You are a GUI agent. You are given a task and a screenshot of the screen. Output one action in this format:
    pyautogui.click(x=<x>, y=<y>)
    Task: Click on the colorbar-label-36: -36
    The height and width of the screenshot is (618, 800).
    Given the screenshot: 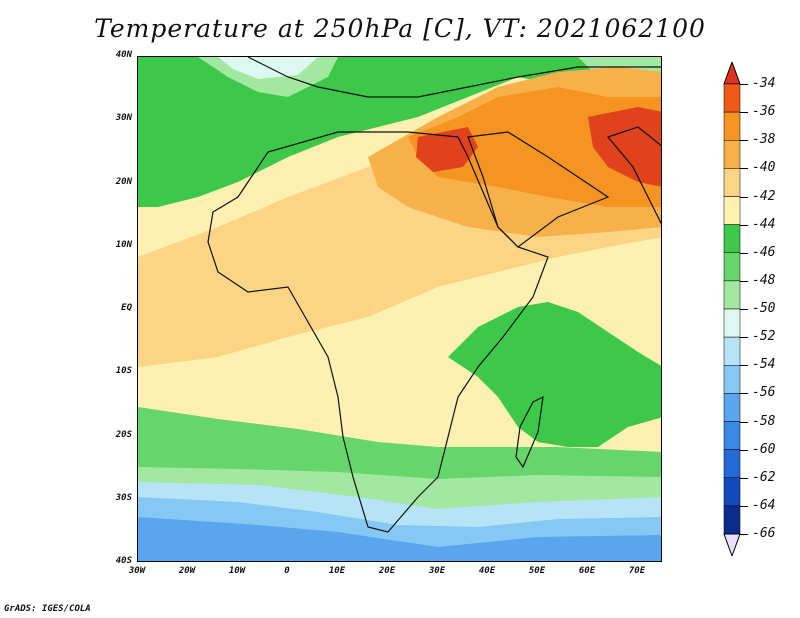 What is the action you would take?
    pyautogui.click(x=764, y=112)
    